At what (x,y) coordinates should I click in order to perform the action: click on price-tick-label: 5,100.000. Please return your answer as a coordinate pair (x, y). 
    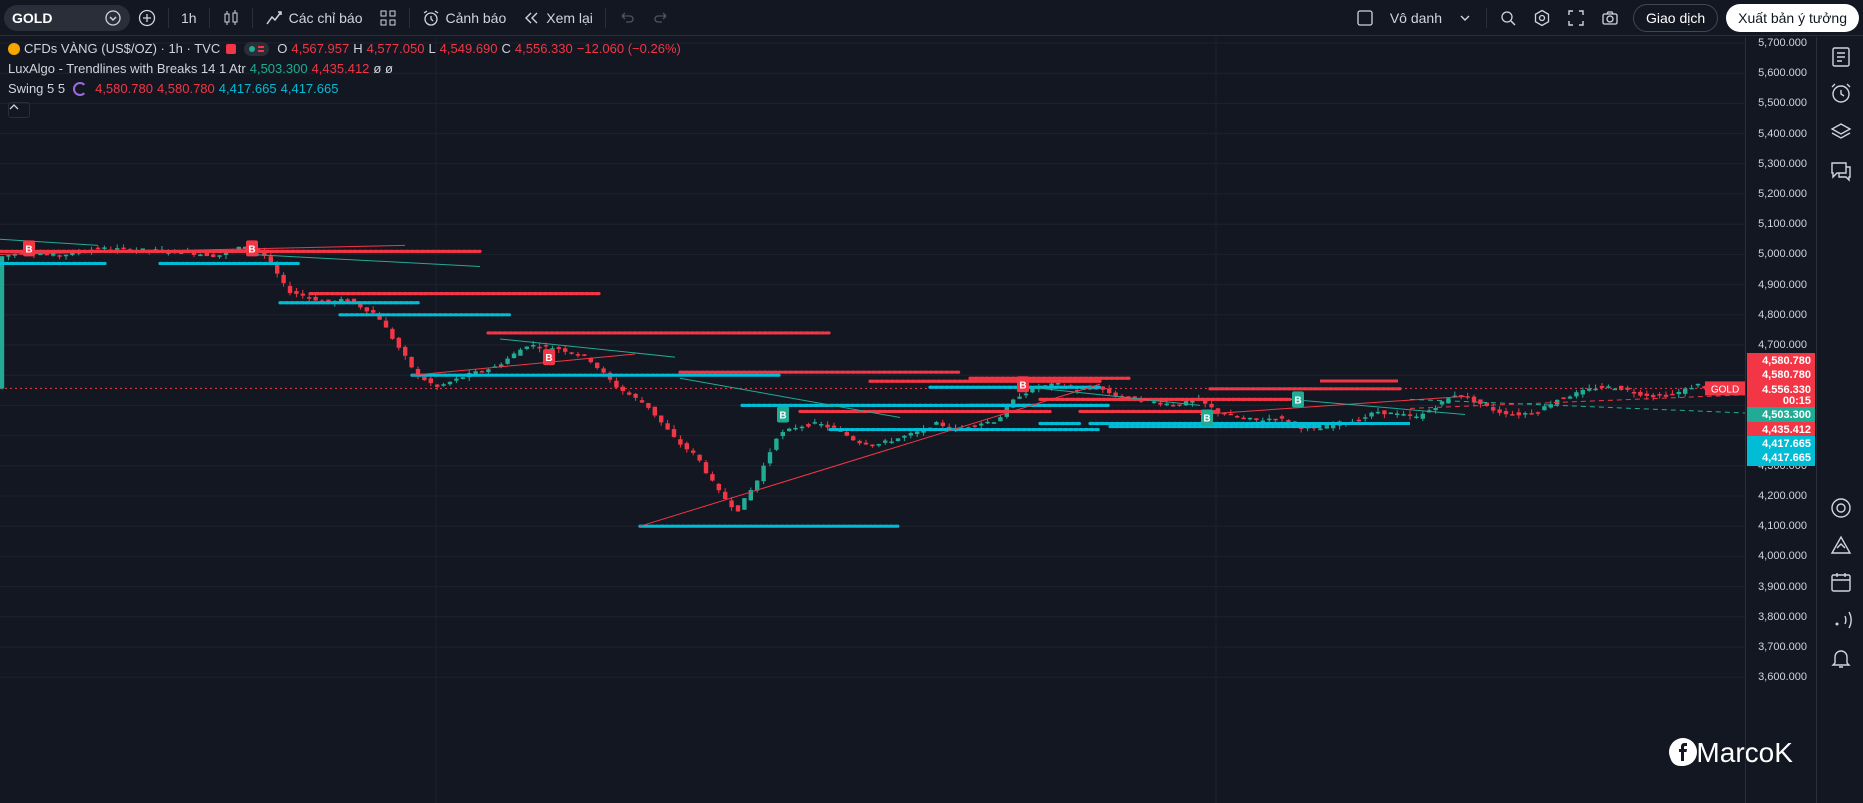
    Looking at the image, I should click on (1782, 224).